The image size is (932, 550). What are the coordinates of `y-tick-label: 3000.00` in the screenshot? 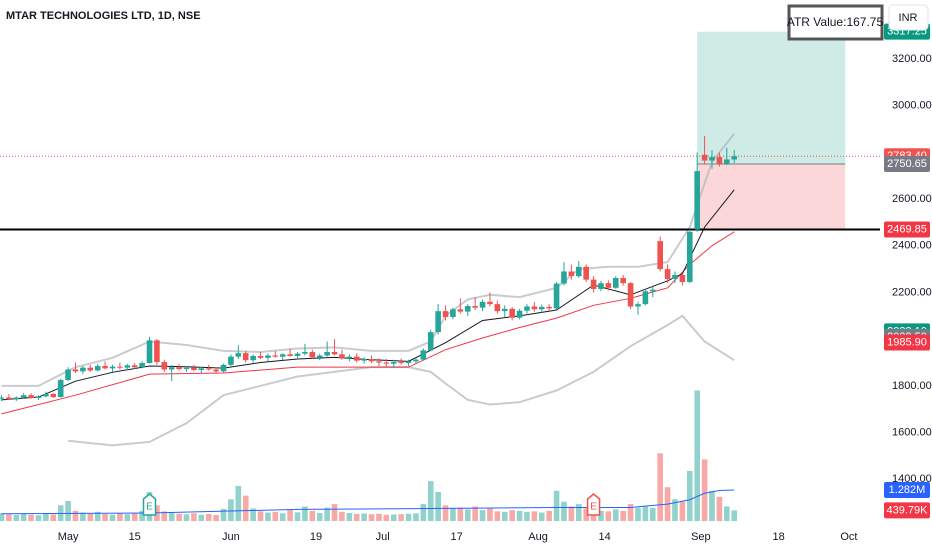 It's located at (912, 106).